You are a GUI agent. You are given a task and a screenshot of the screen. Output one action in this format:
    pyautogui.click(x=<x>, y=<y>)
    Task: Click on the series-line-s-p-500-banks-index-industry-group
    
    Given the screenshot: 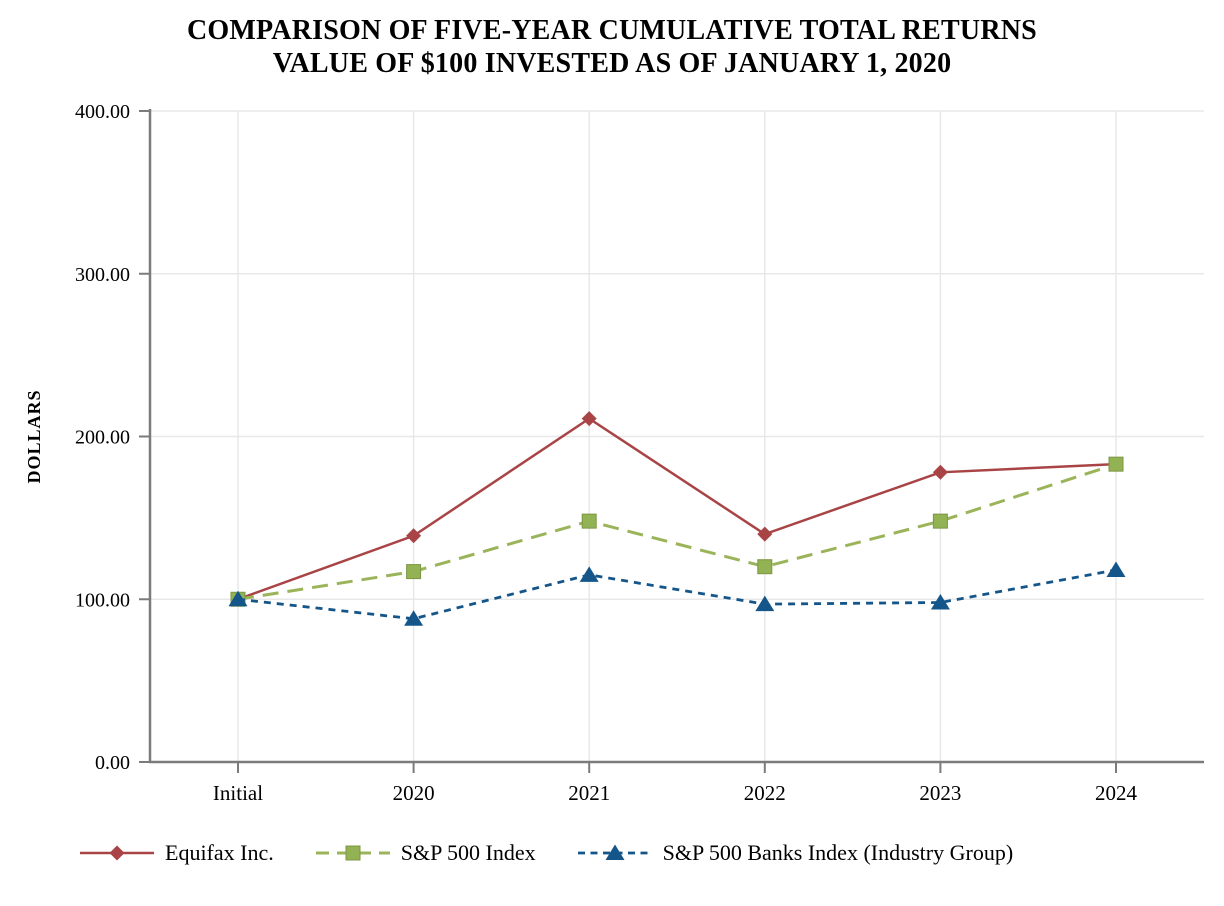 What is the action you would take?
    pyautogui.click(x=677, y=594)
    